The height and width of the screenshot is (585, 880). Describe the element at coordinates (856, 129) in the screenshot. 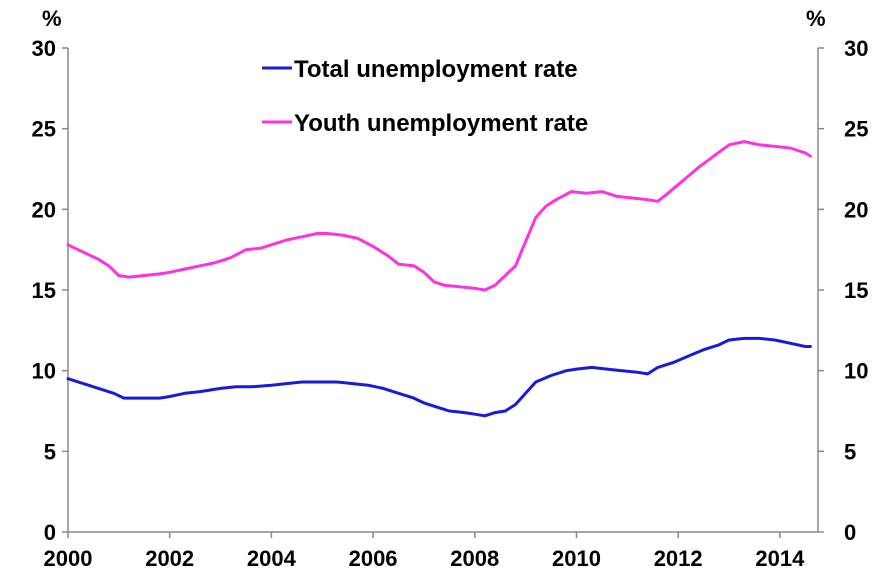

I see `y-tick-label-right: 25` at that location.